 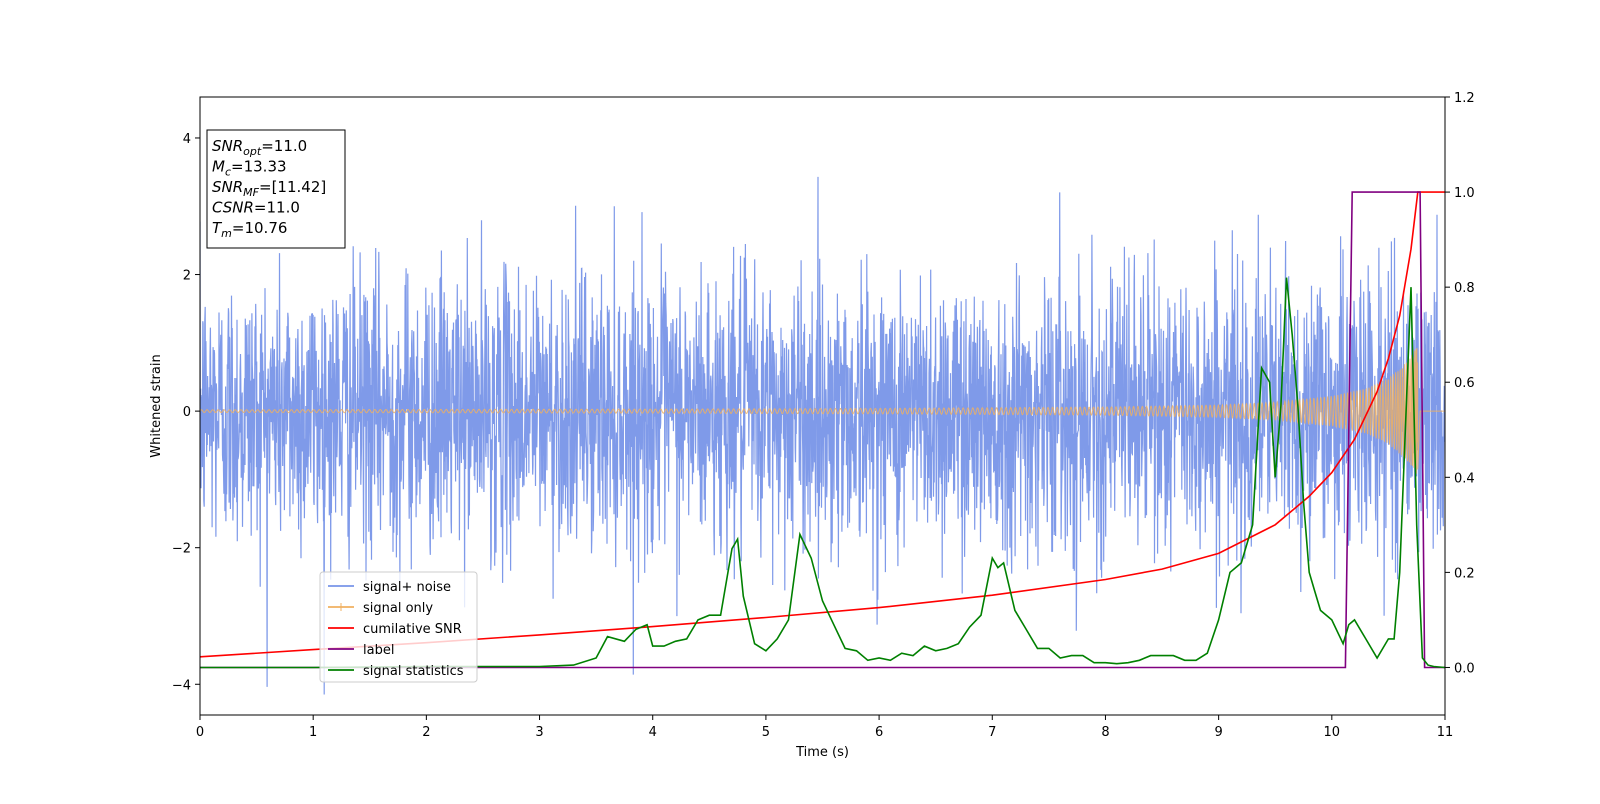 I want to click on y2-tick-label: 0.6, so click(x=1464, y=383).